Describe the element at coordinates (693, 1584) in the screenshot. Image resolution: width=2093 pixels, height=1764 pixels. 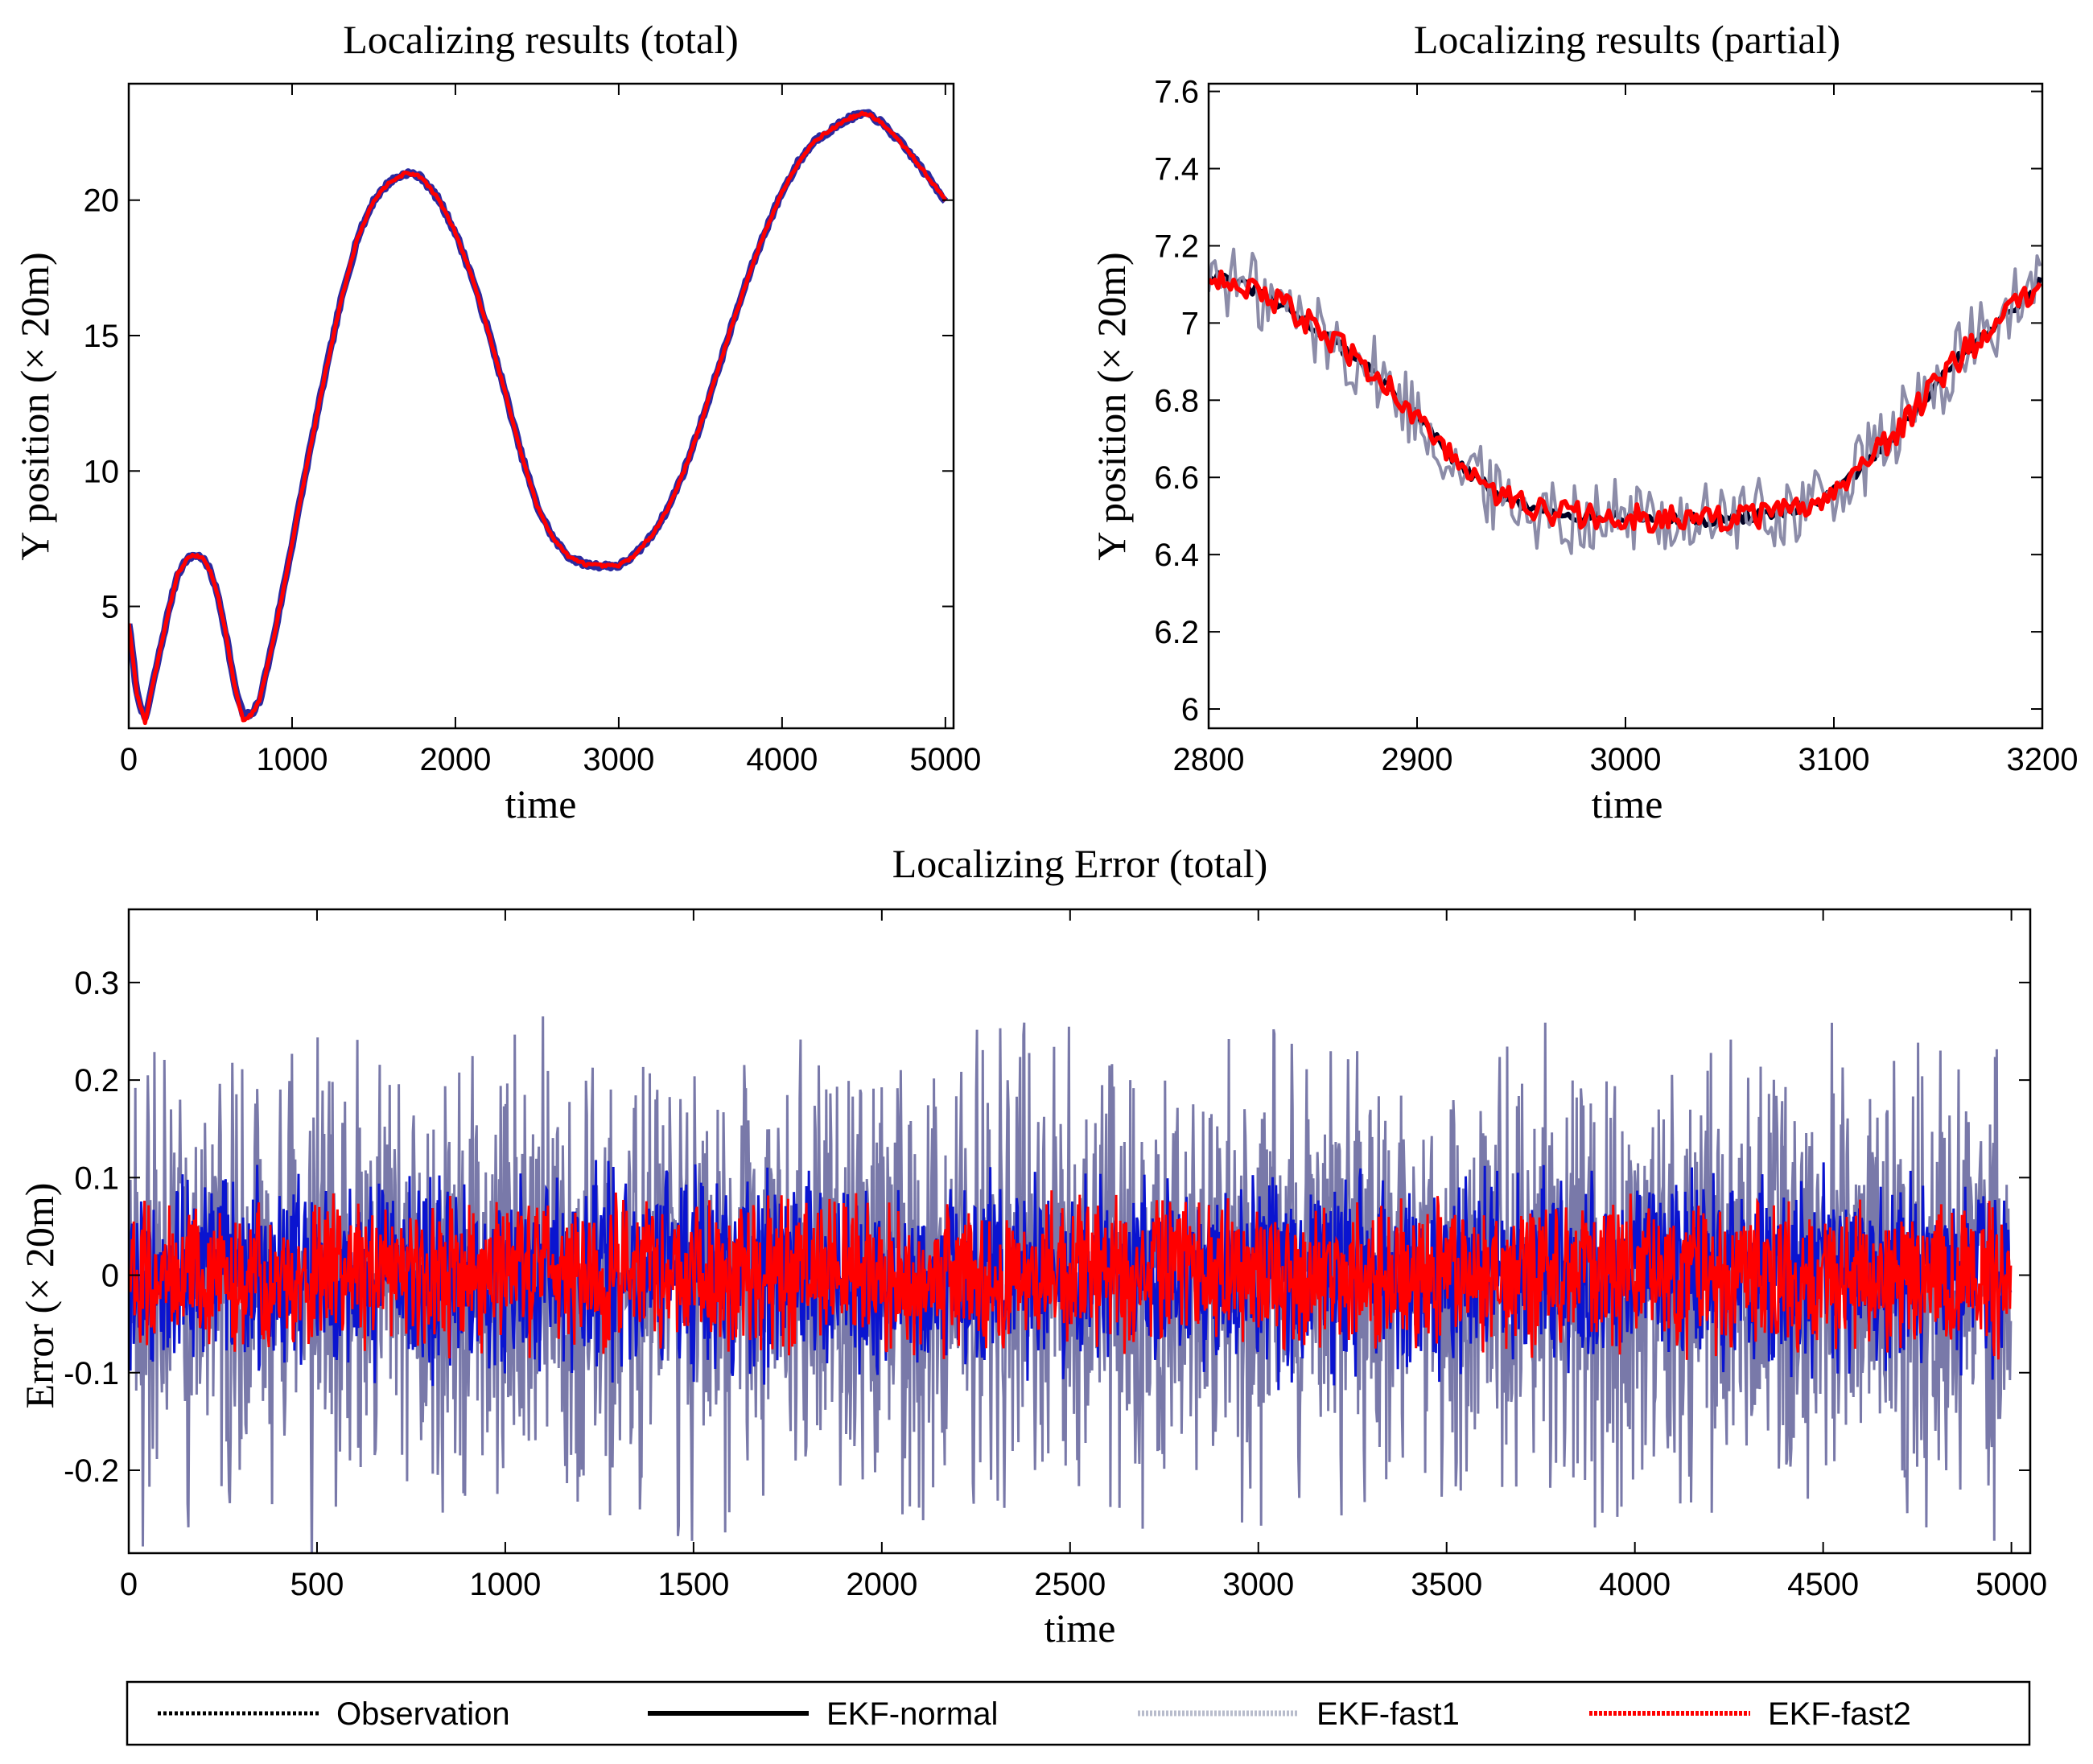
I see `x-tick-label: 1500` at that location.